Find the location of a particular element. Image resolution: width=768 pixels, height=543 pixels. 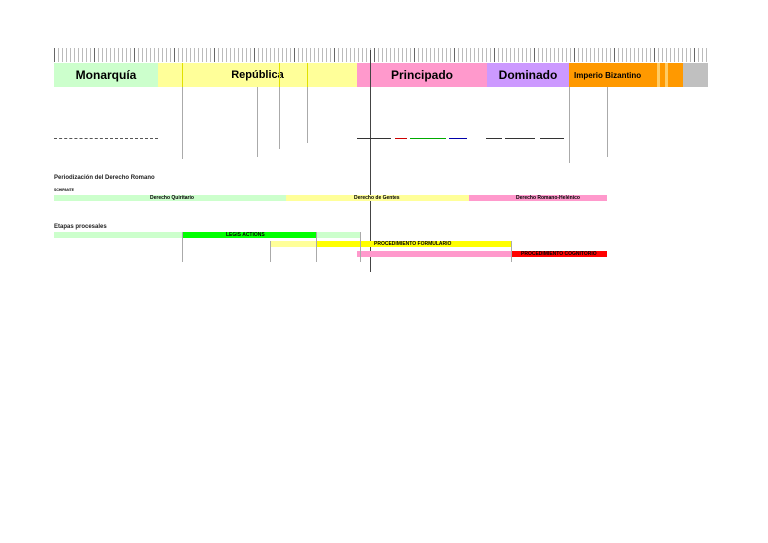

band-label: PROCEDIMIENTO COGNITORIO is located at coordinates (559, 254).